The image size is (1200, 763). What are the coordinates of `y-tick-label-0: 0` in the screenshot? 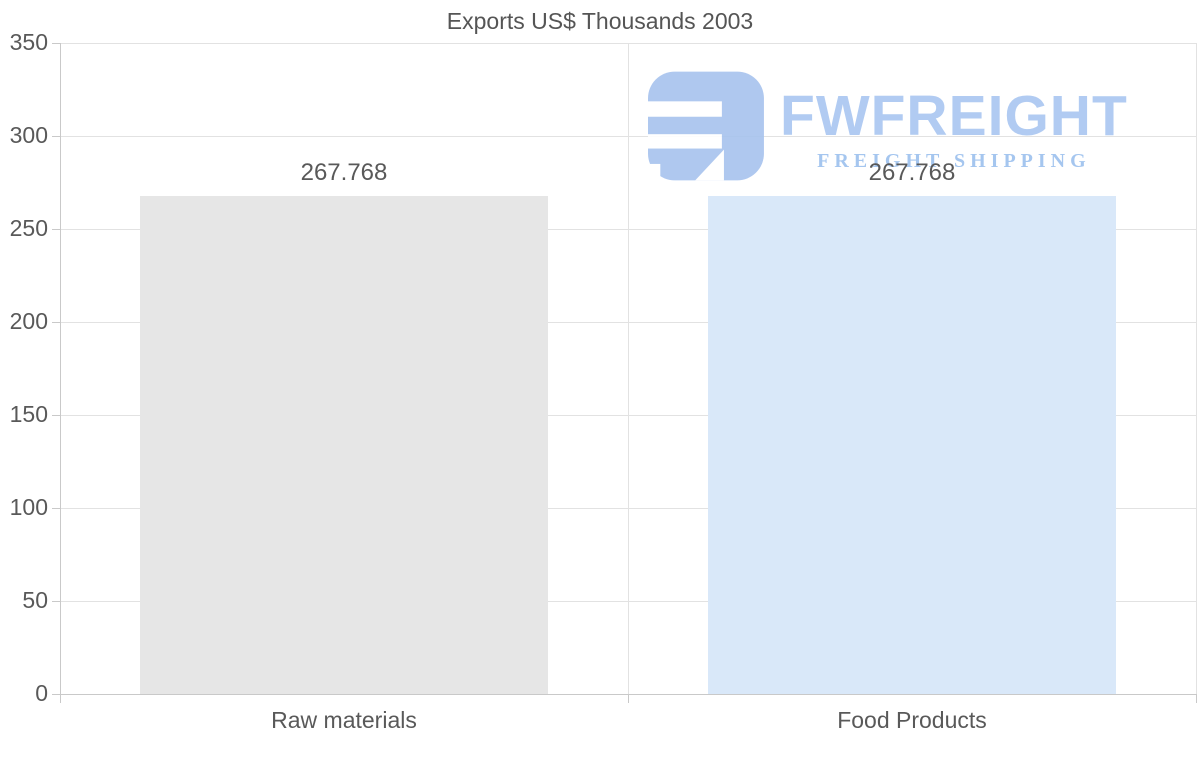 It's located at (41, 693).